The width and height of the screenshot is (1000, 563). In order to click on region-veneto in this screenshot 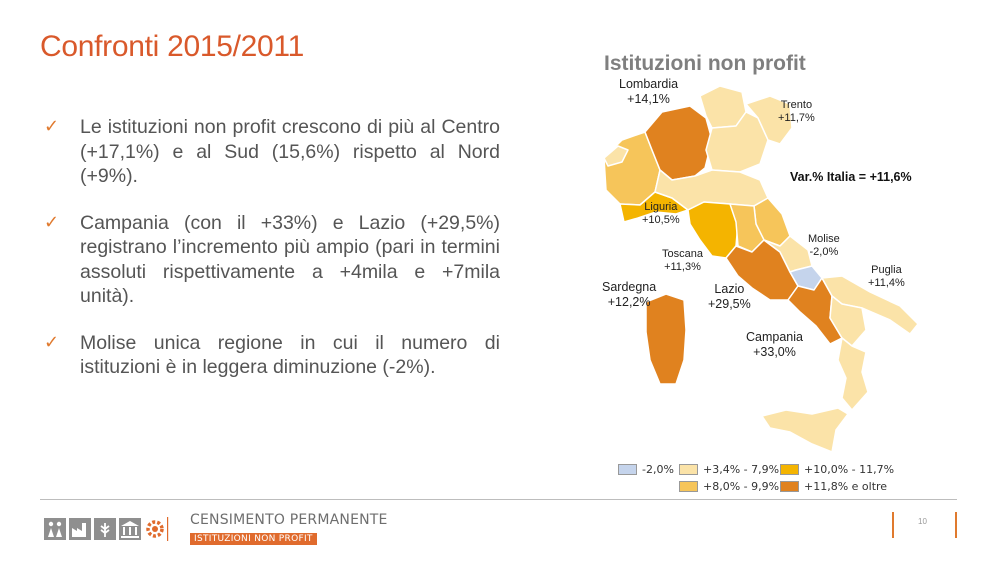, I will do `click(737, 142)`.